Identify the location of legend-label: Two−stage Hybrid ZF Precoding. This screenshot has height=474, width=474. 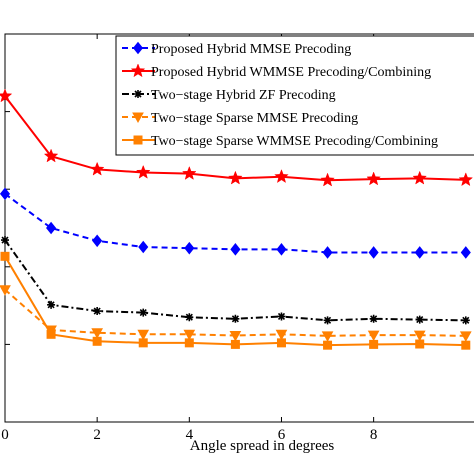
(243, 95).